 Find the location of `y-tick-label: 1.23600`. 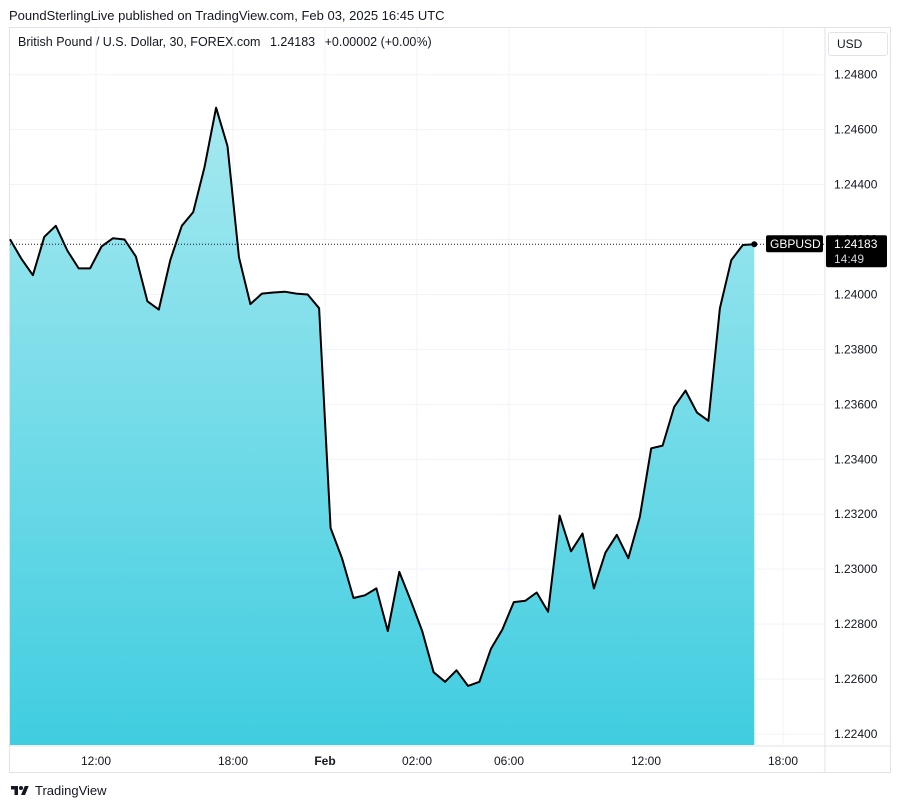

y-tick-label: 1.23600 is located at coordinates (856, 404).